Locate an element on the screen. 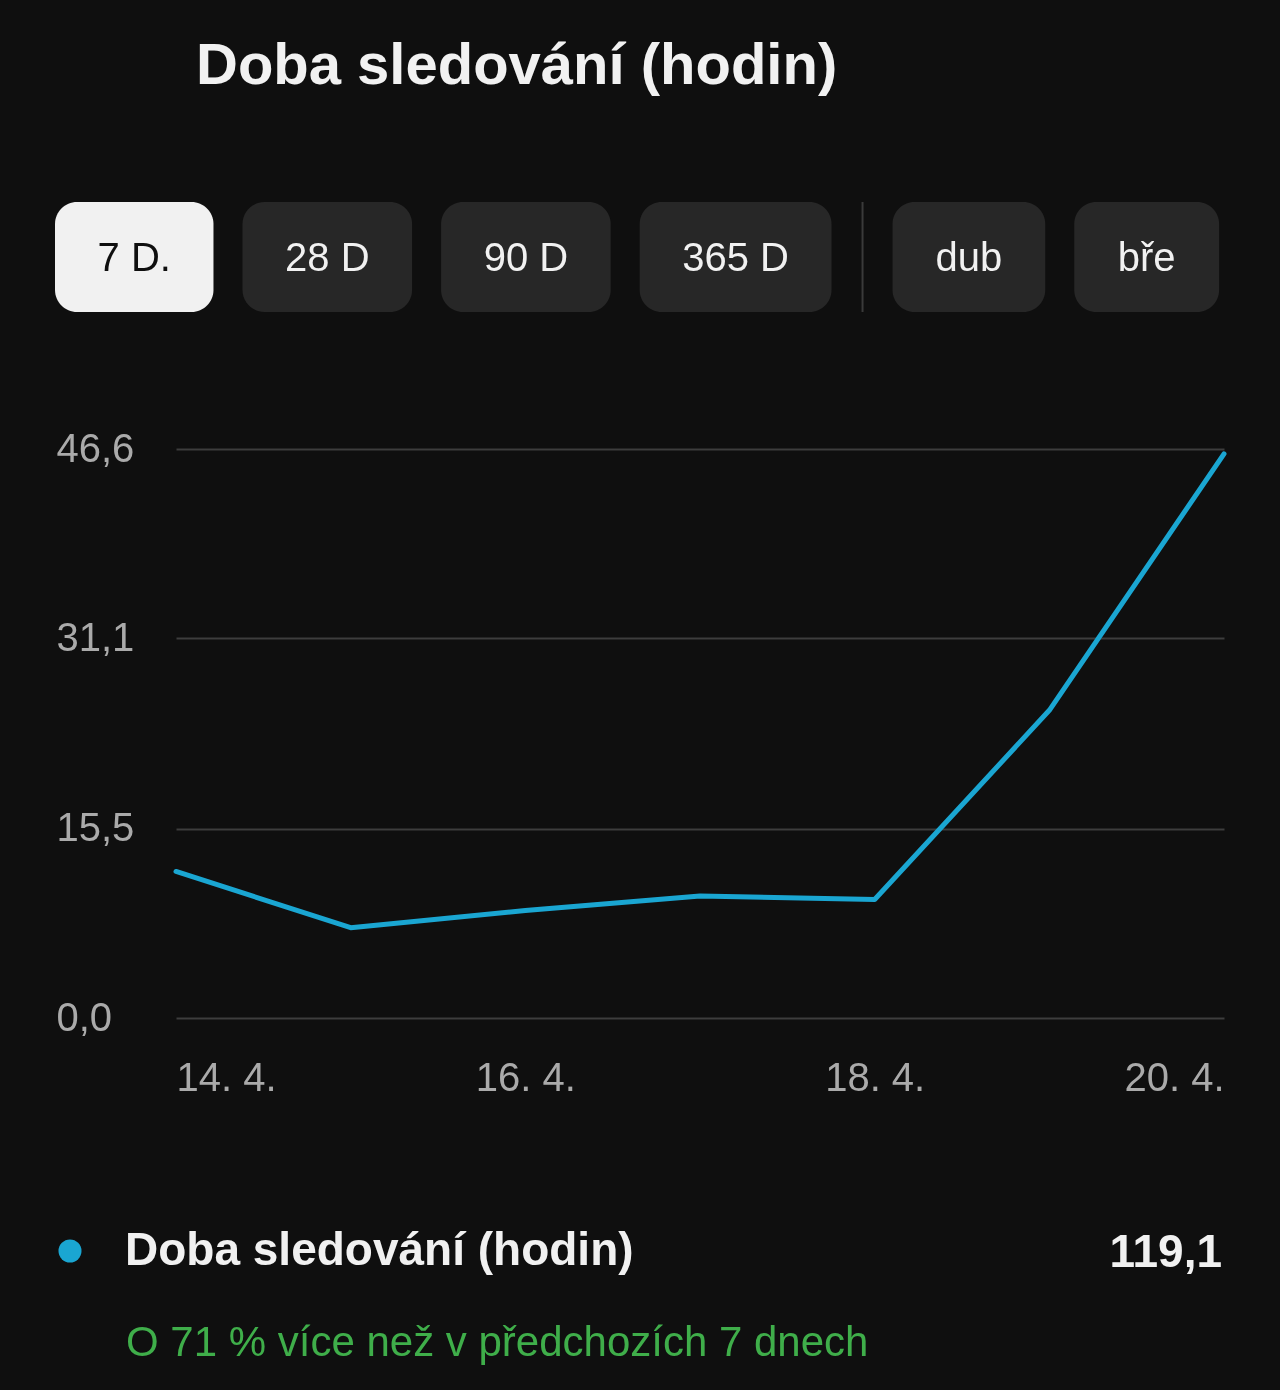  text: dub is located at coordinates (969, 257).